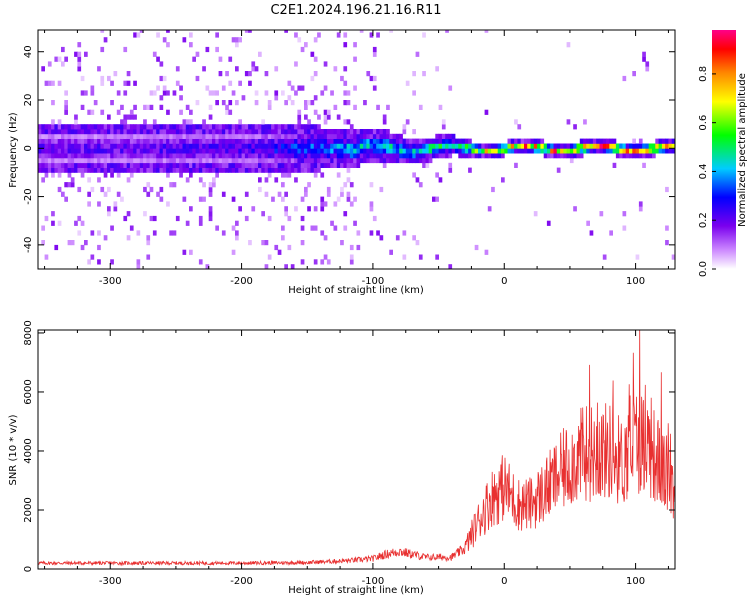  I want to click on spectrogram-x-tick-label: -300, so click(110, 281).